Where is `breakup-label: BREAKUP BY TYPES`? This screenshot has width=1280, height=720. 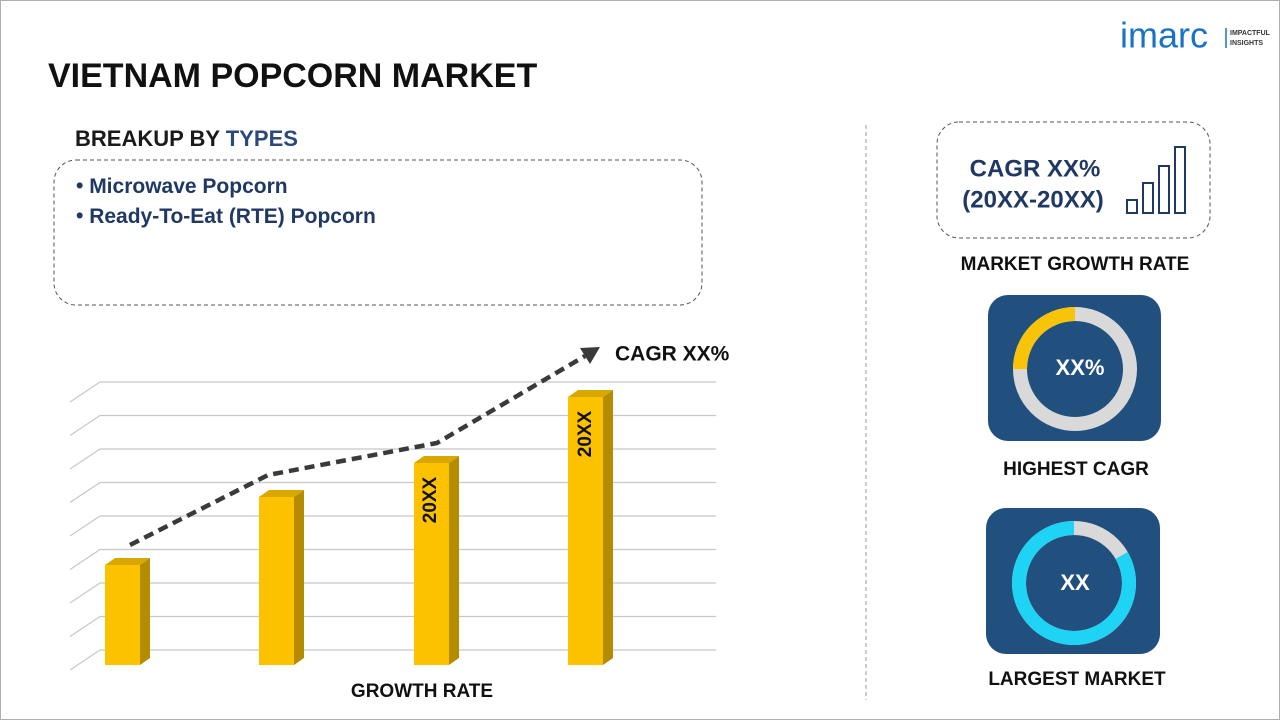
breakup-label: BREAKUP BY TYPES is located at coordinates (186, 138).